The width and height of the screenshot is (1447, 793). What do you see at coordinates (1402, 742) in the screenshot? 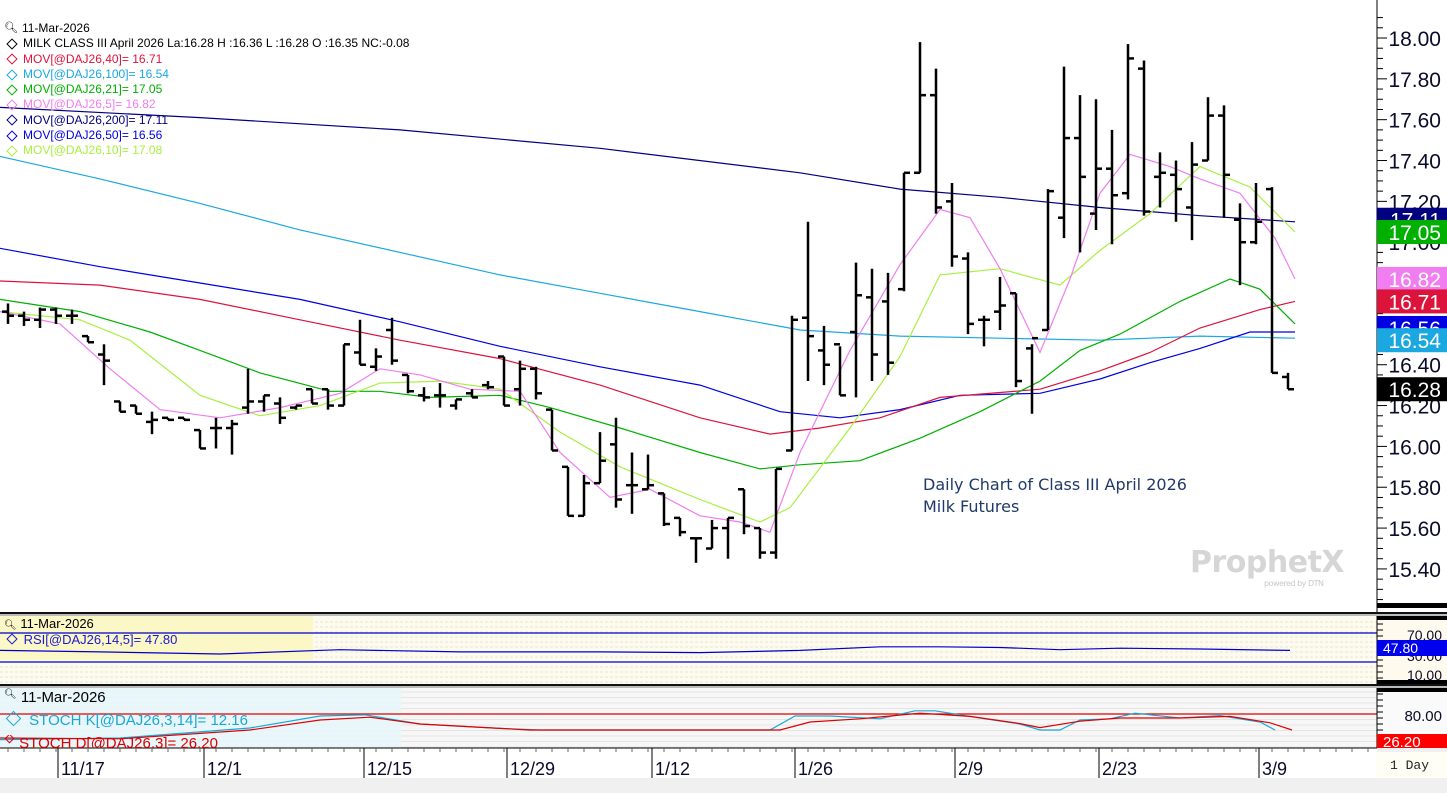
I see `svg-text: 26.20` at bounding box center [1402, 742].